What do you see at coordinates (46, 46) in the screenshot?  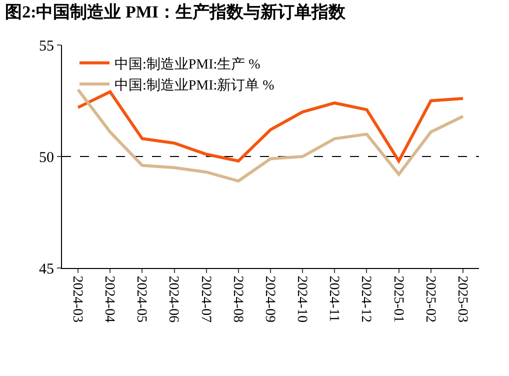 I see `y-tick-label: 55` at bounding box center [46, 46].